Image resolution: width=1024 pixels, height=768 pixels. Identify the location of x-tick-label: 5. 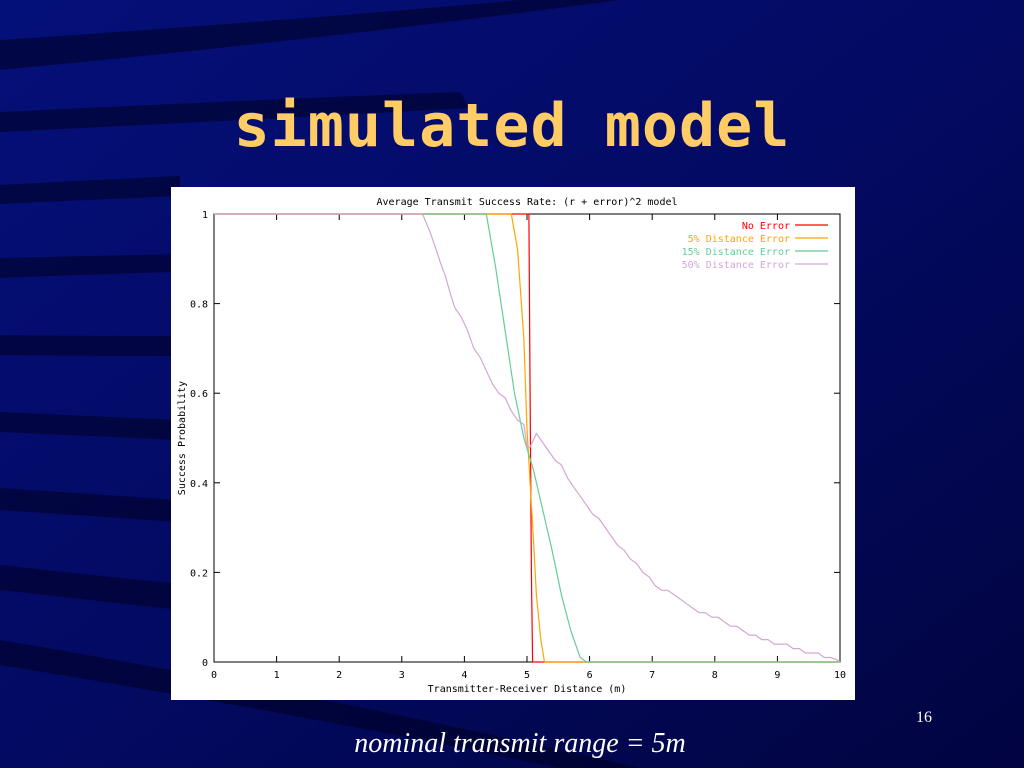
(527, 675).